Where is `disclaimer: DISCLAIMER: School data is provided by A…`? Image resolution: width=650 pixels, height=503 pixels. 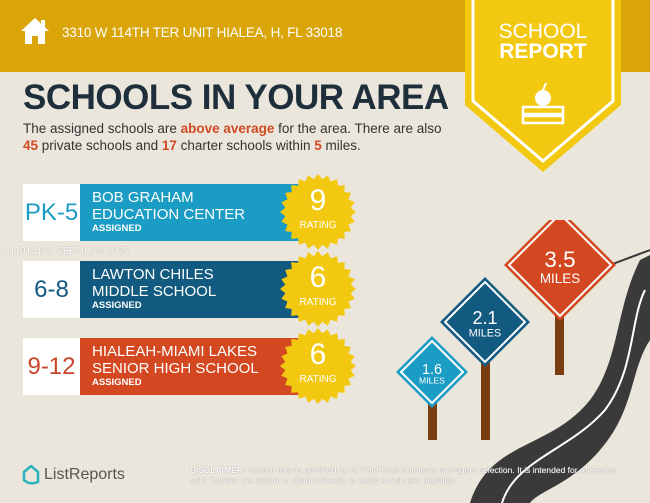 disclaimer: DISCLAIMER: School data is provided by A… is located at coordinates (403, 475).